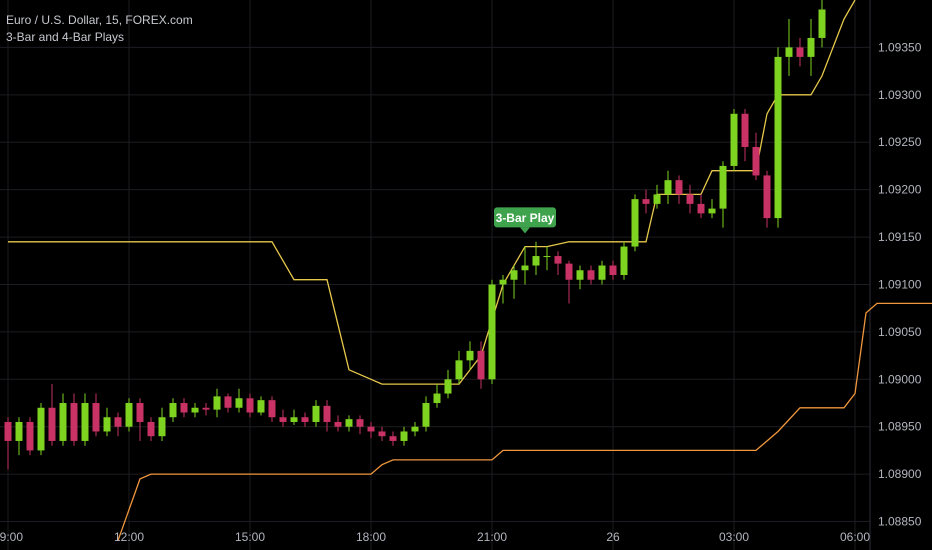 The width and height of the screenshot is (932, 550). I want to click on price-tick-label: 1.09100, so click(900, 284).